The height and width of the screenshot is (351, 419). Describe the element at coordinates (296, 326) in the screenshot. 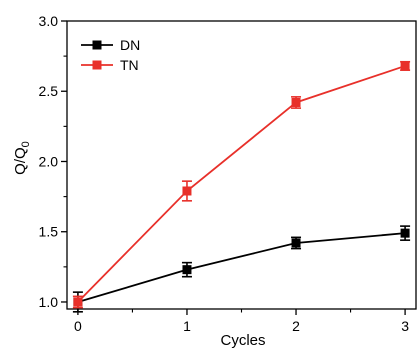

I see `x-tick-label: 2` at that location.